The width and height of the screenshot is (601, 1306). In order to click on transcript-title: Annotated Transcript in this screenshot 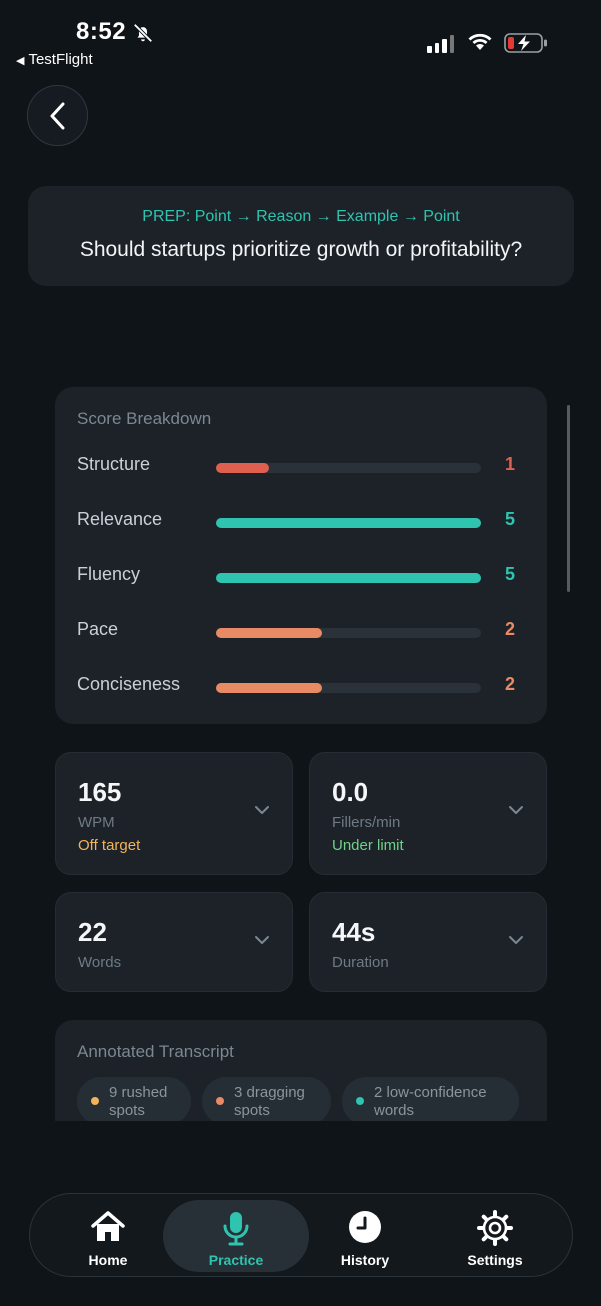, I will do `click(155, 1051)`.